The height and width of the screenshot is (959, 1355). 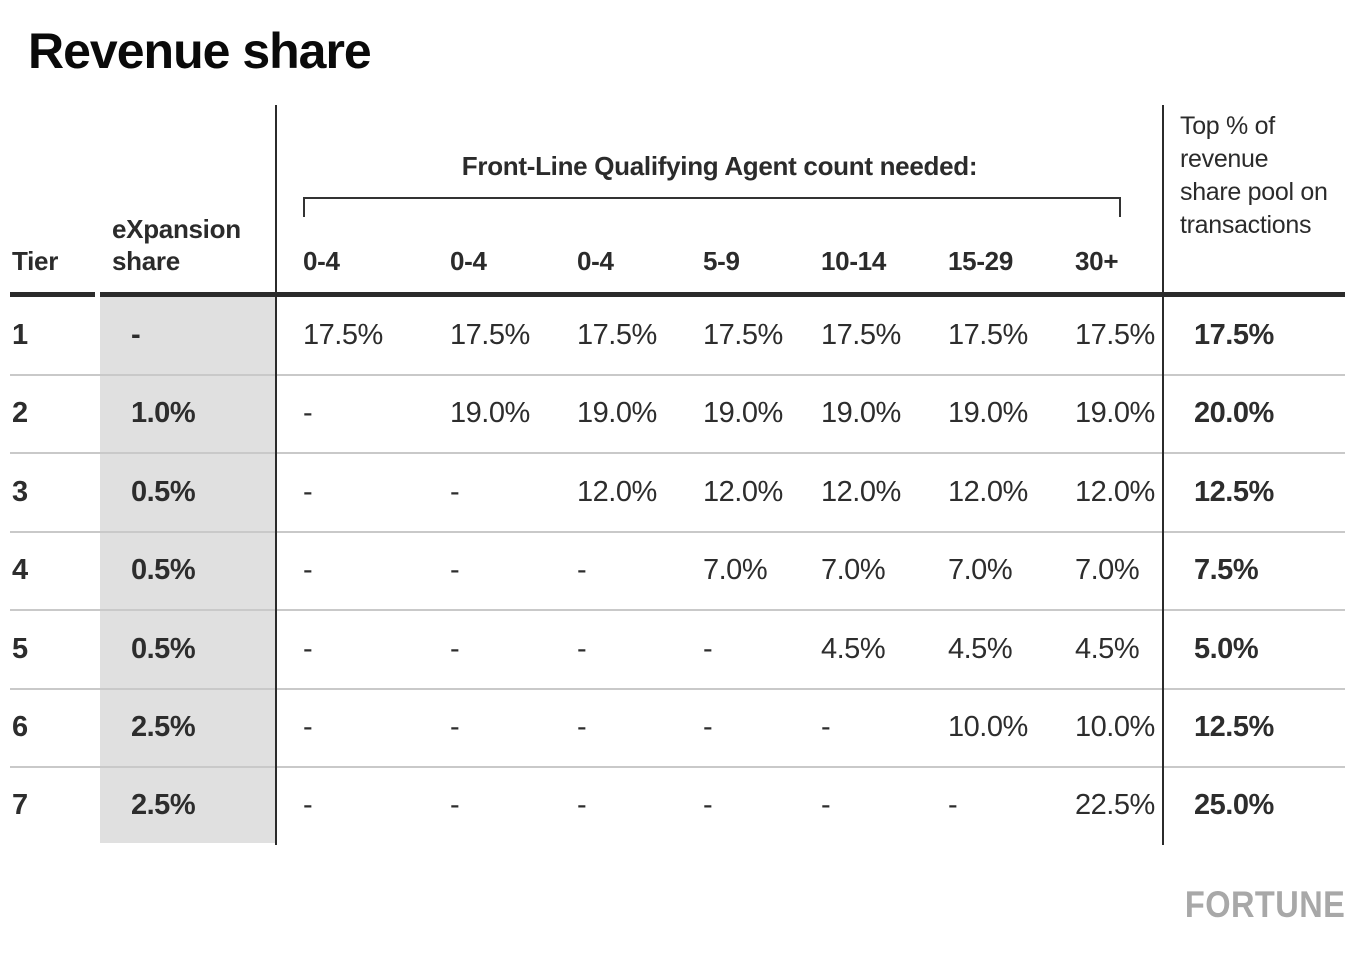 I want to click on agent-count-cell: 22.5%, so click(x=1115, y=805).